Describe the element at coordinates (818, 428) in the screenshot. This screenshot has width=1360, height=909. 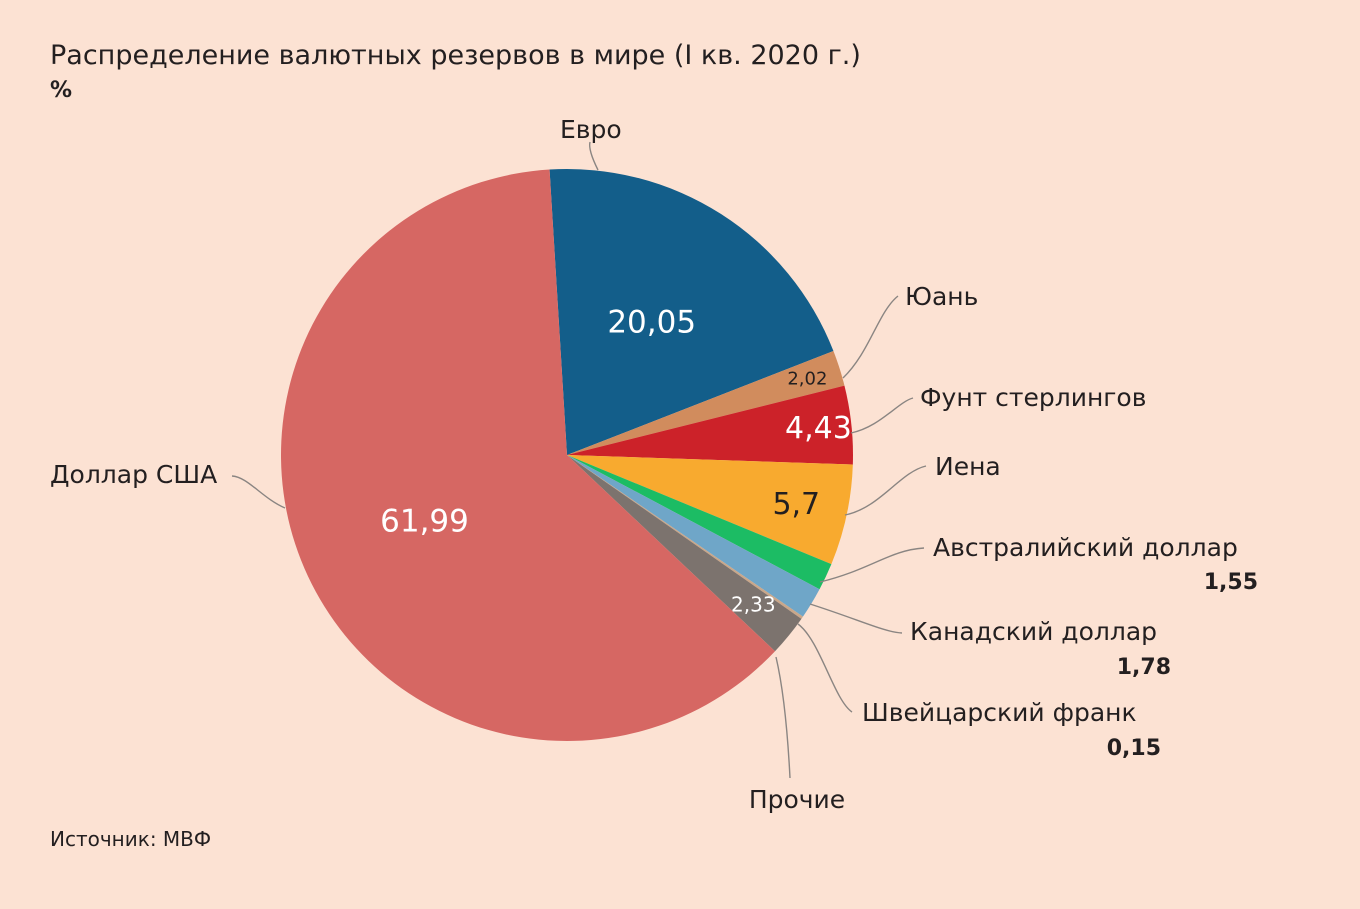
I see `slice-value-2: 4,43` at that location.